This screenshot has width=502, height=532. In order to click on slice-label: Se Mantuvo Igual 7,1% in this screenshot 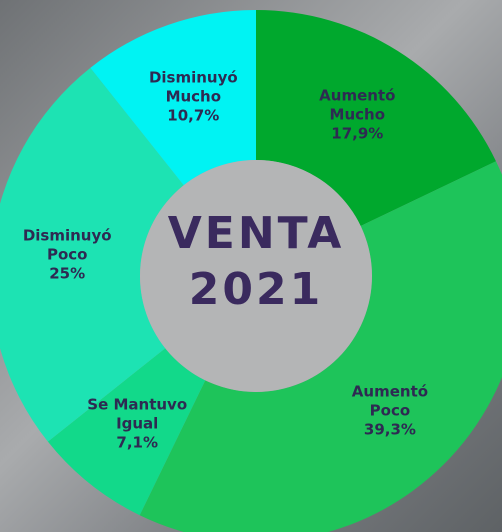, I will do `click(137, 424)`.